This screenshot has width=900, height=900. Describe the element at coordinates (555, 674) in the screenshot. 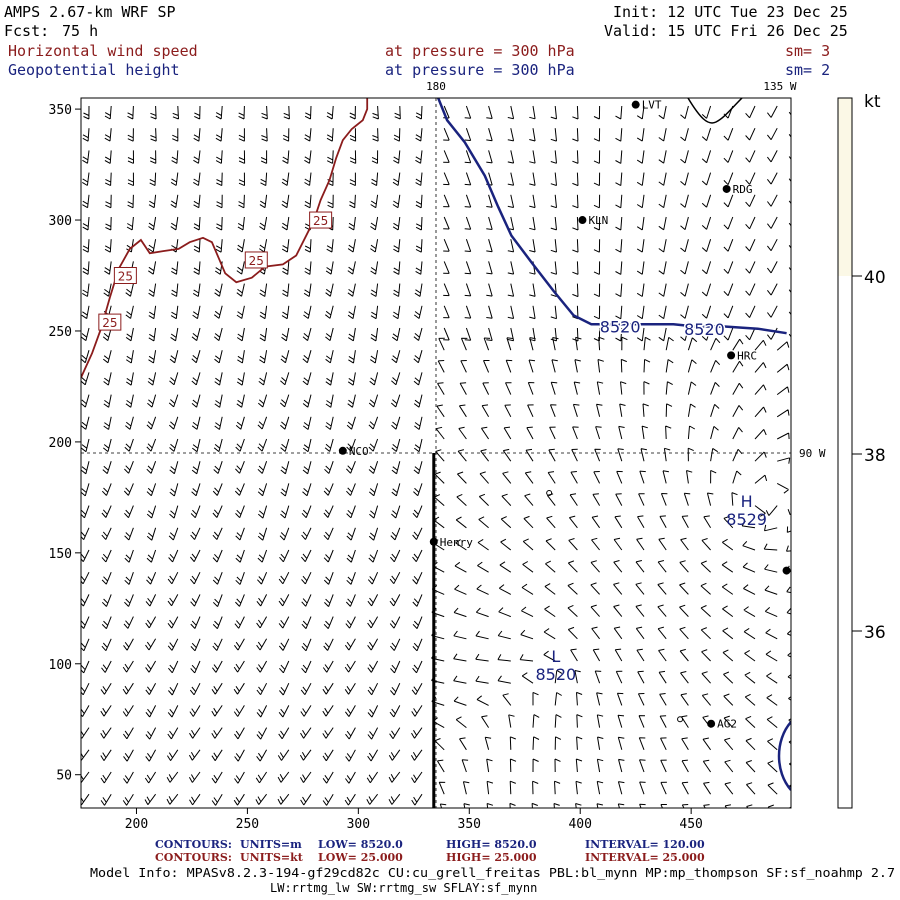

I see `extremum-value: 8520` at that location.